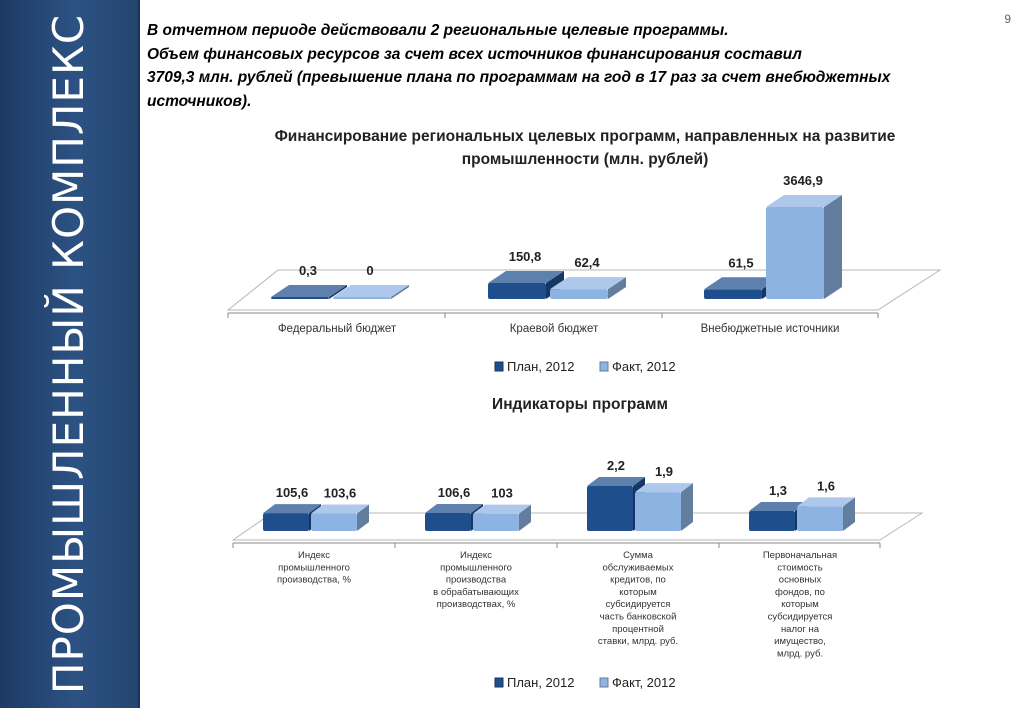 The width and height of the screenshot is (1023, 708). I want to click on sidebar: ПРОМЫШЛЕННЫЙ КОМПЛЕКС, so click(70, 354).